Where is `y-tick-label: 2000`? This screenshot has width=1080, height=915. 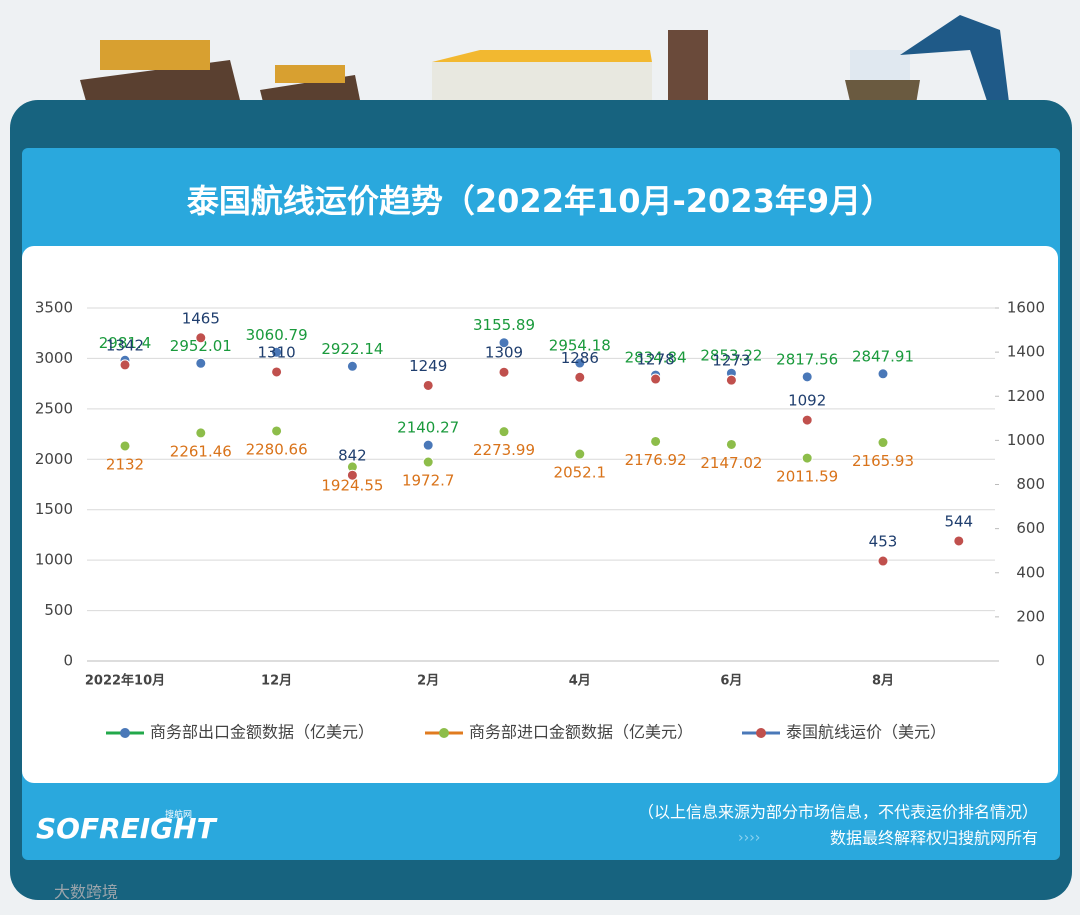
y-tick-label: 2000 is located at coordinates (54, 459).